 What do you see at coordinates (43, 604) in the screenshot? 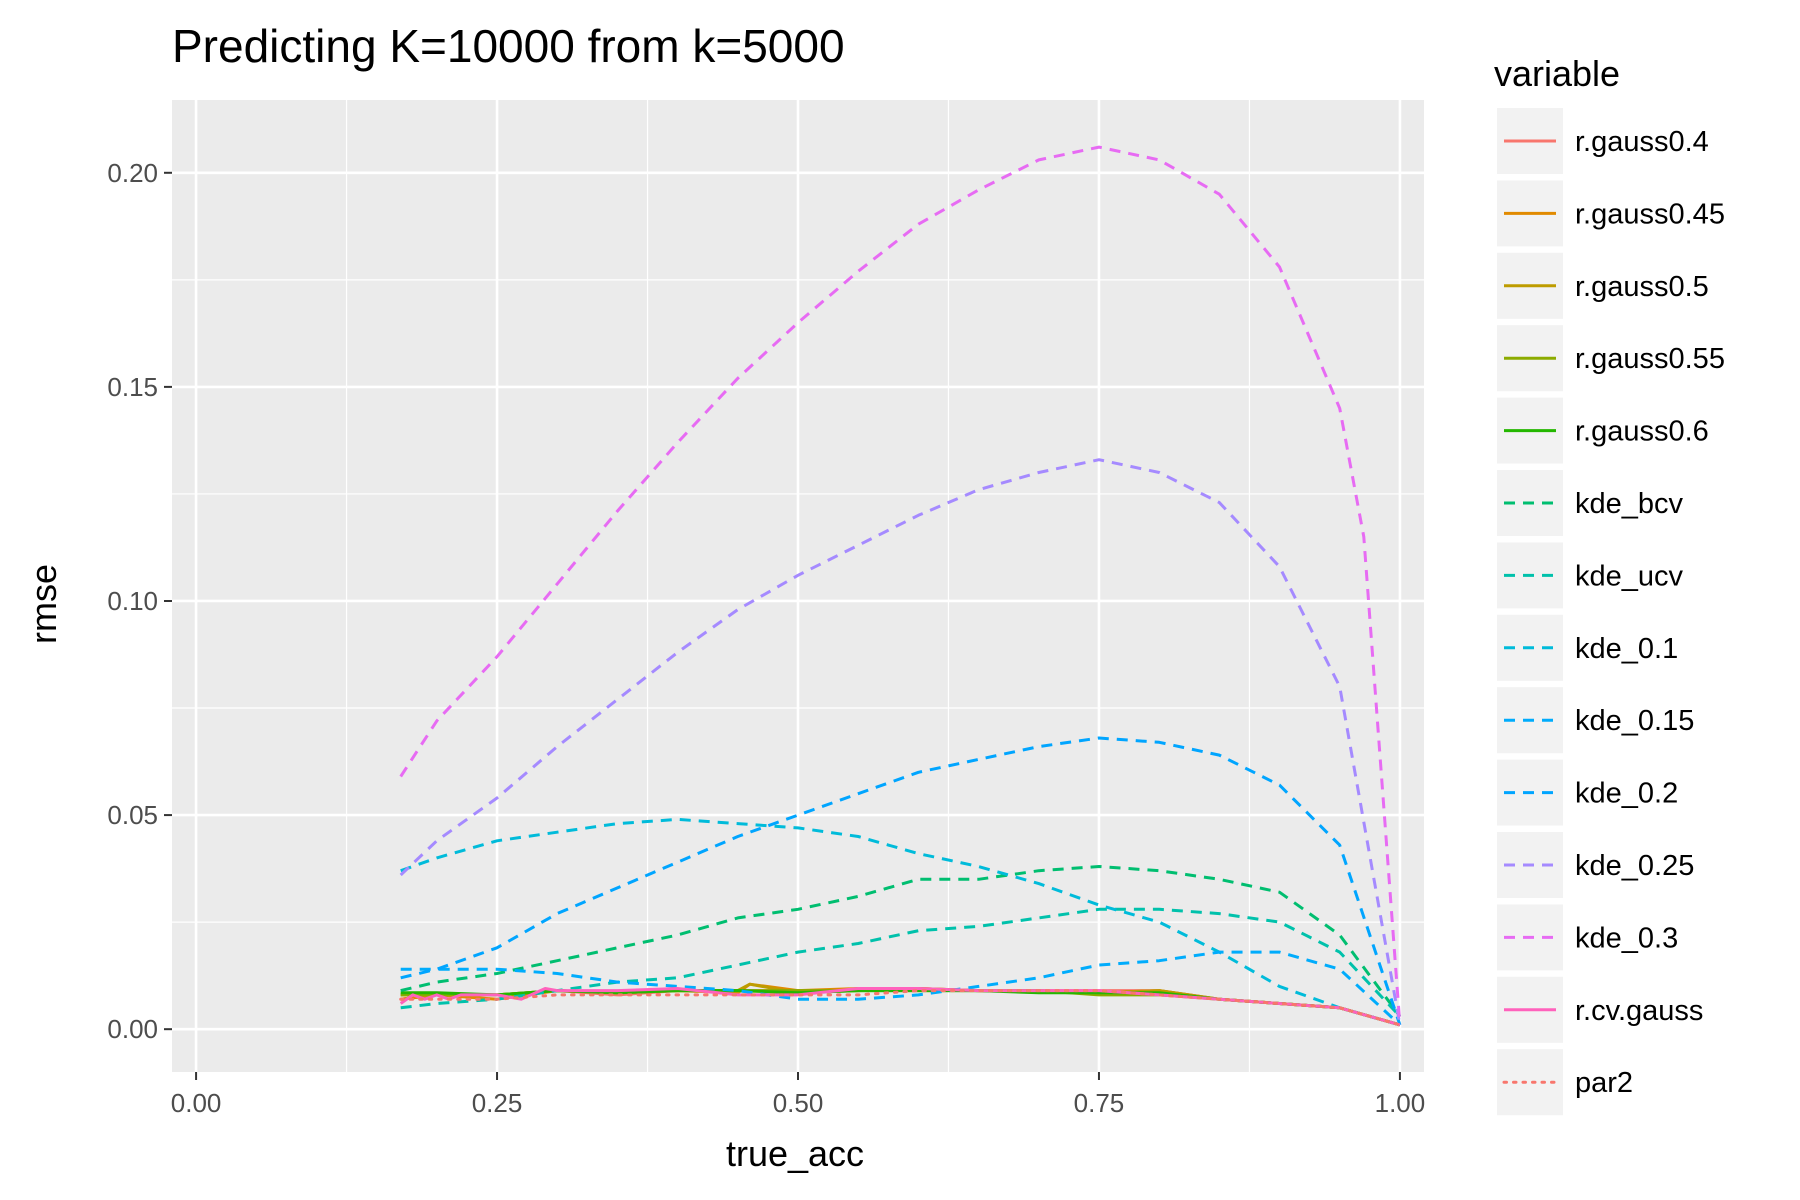
I see `y-axis-title: rmse` at bounding box center [43, 604].